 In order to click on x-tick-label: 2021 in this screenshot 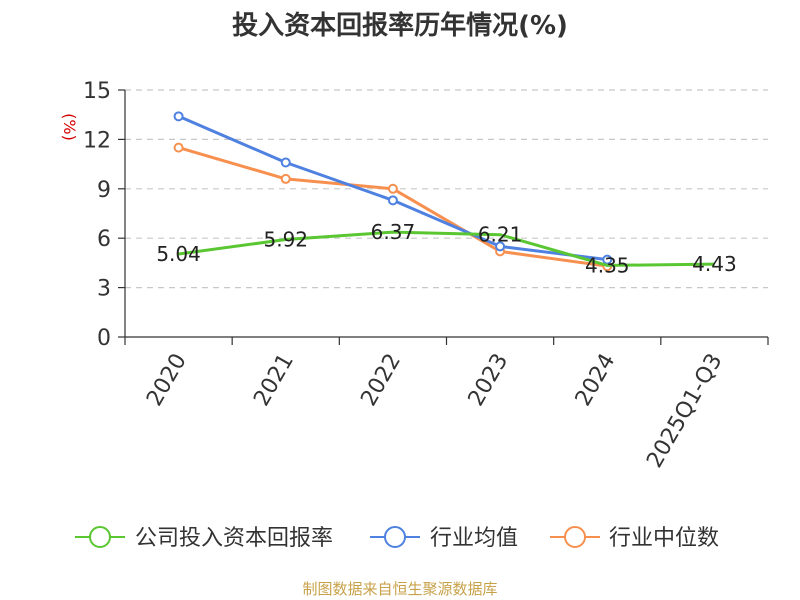, I will do `click(274, 380)`.